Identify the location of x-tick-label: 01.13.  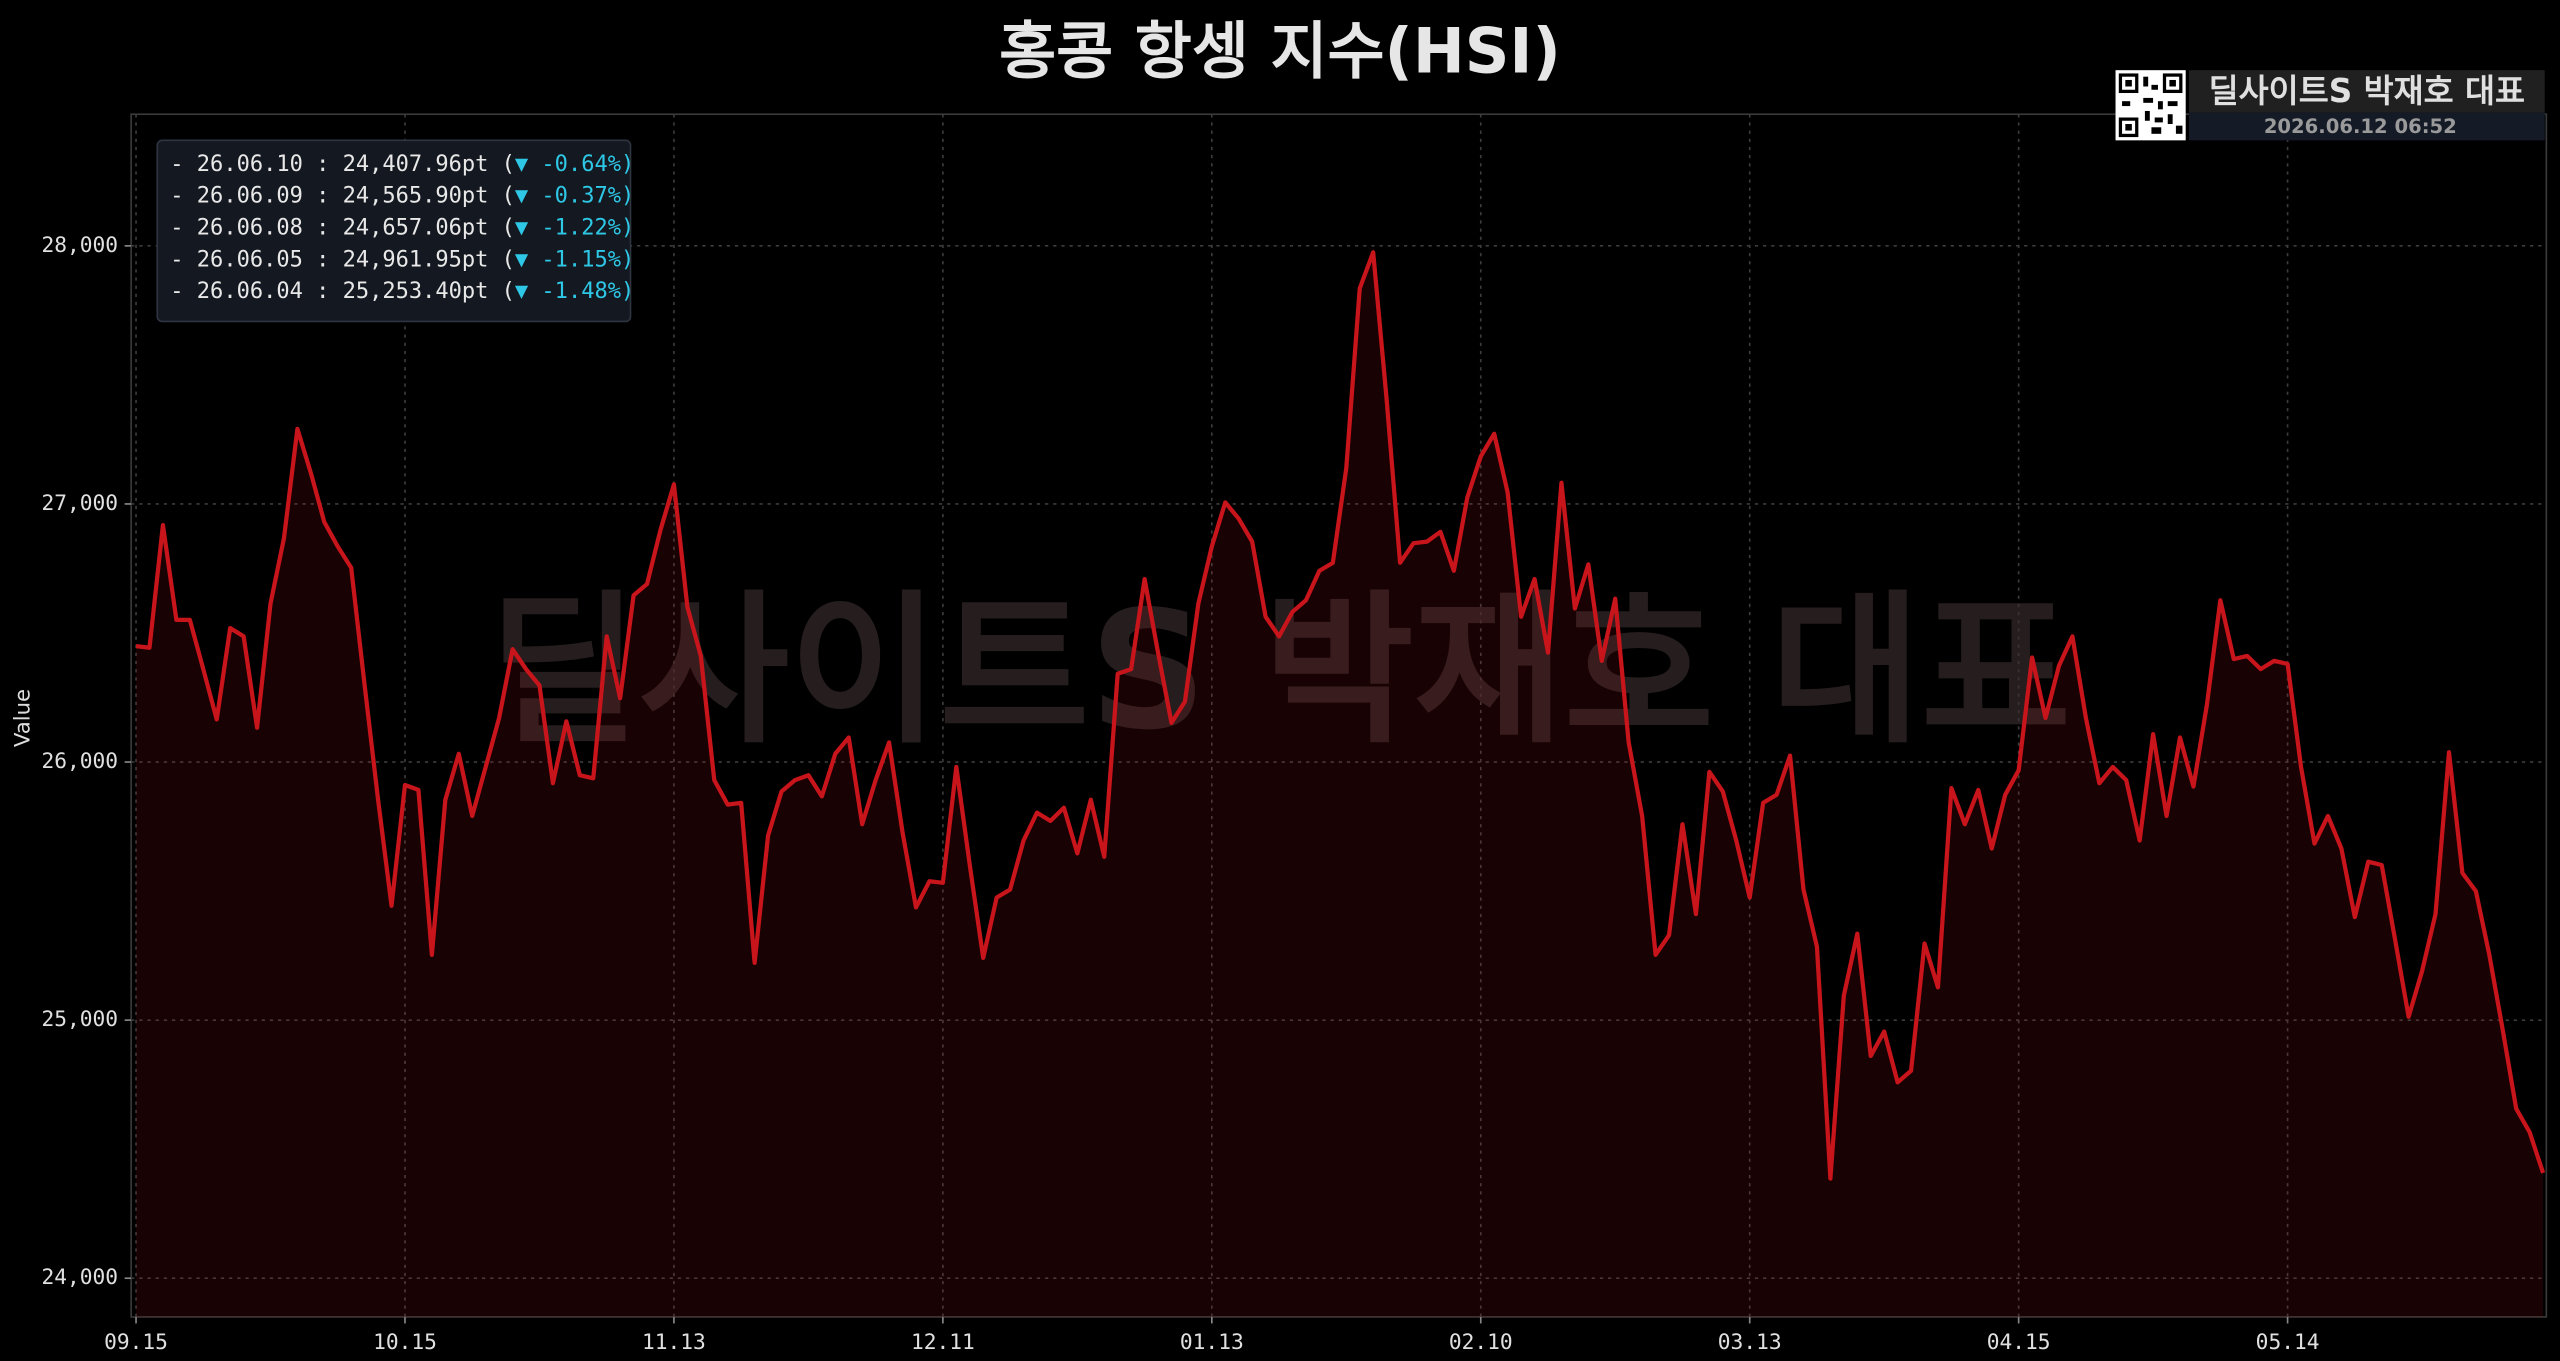
(1212, 1342).